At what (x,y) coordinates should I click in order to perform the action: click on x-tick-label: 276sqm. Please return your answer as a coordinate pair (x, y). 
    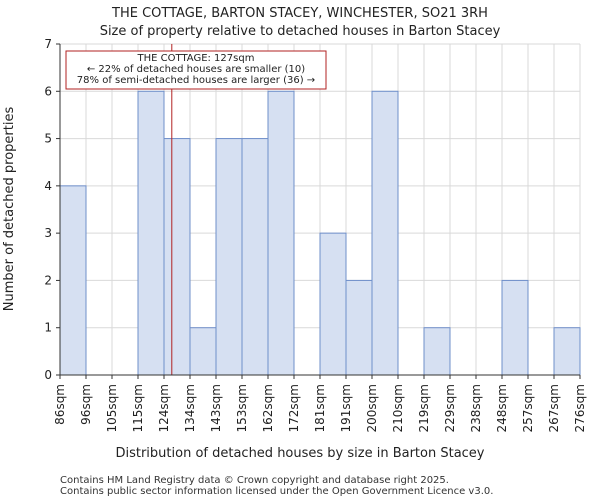
    Looking at the image, I should click on (580, 408).